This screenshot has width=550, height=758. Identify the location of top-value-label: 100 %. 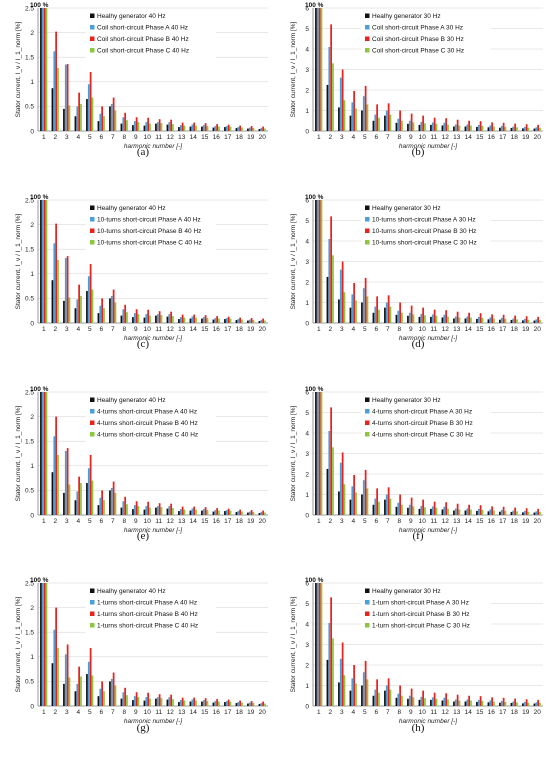
(314, 5).